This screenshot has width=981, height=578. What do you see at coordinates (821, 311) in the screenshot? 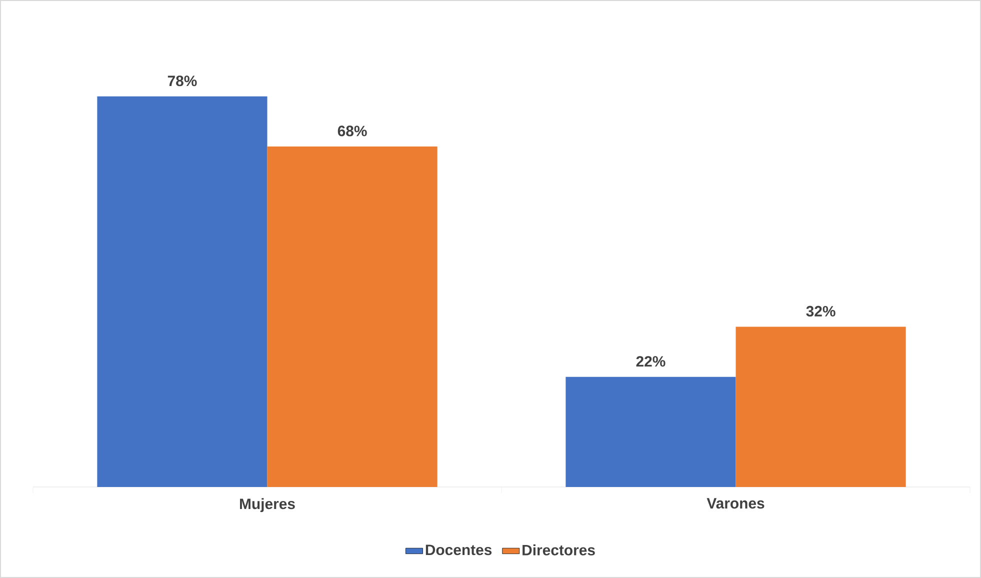
I see `data-label: 32%` at bounding box center [821, 311].